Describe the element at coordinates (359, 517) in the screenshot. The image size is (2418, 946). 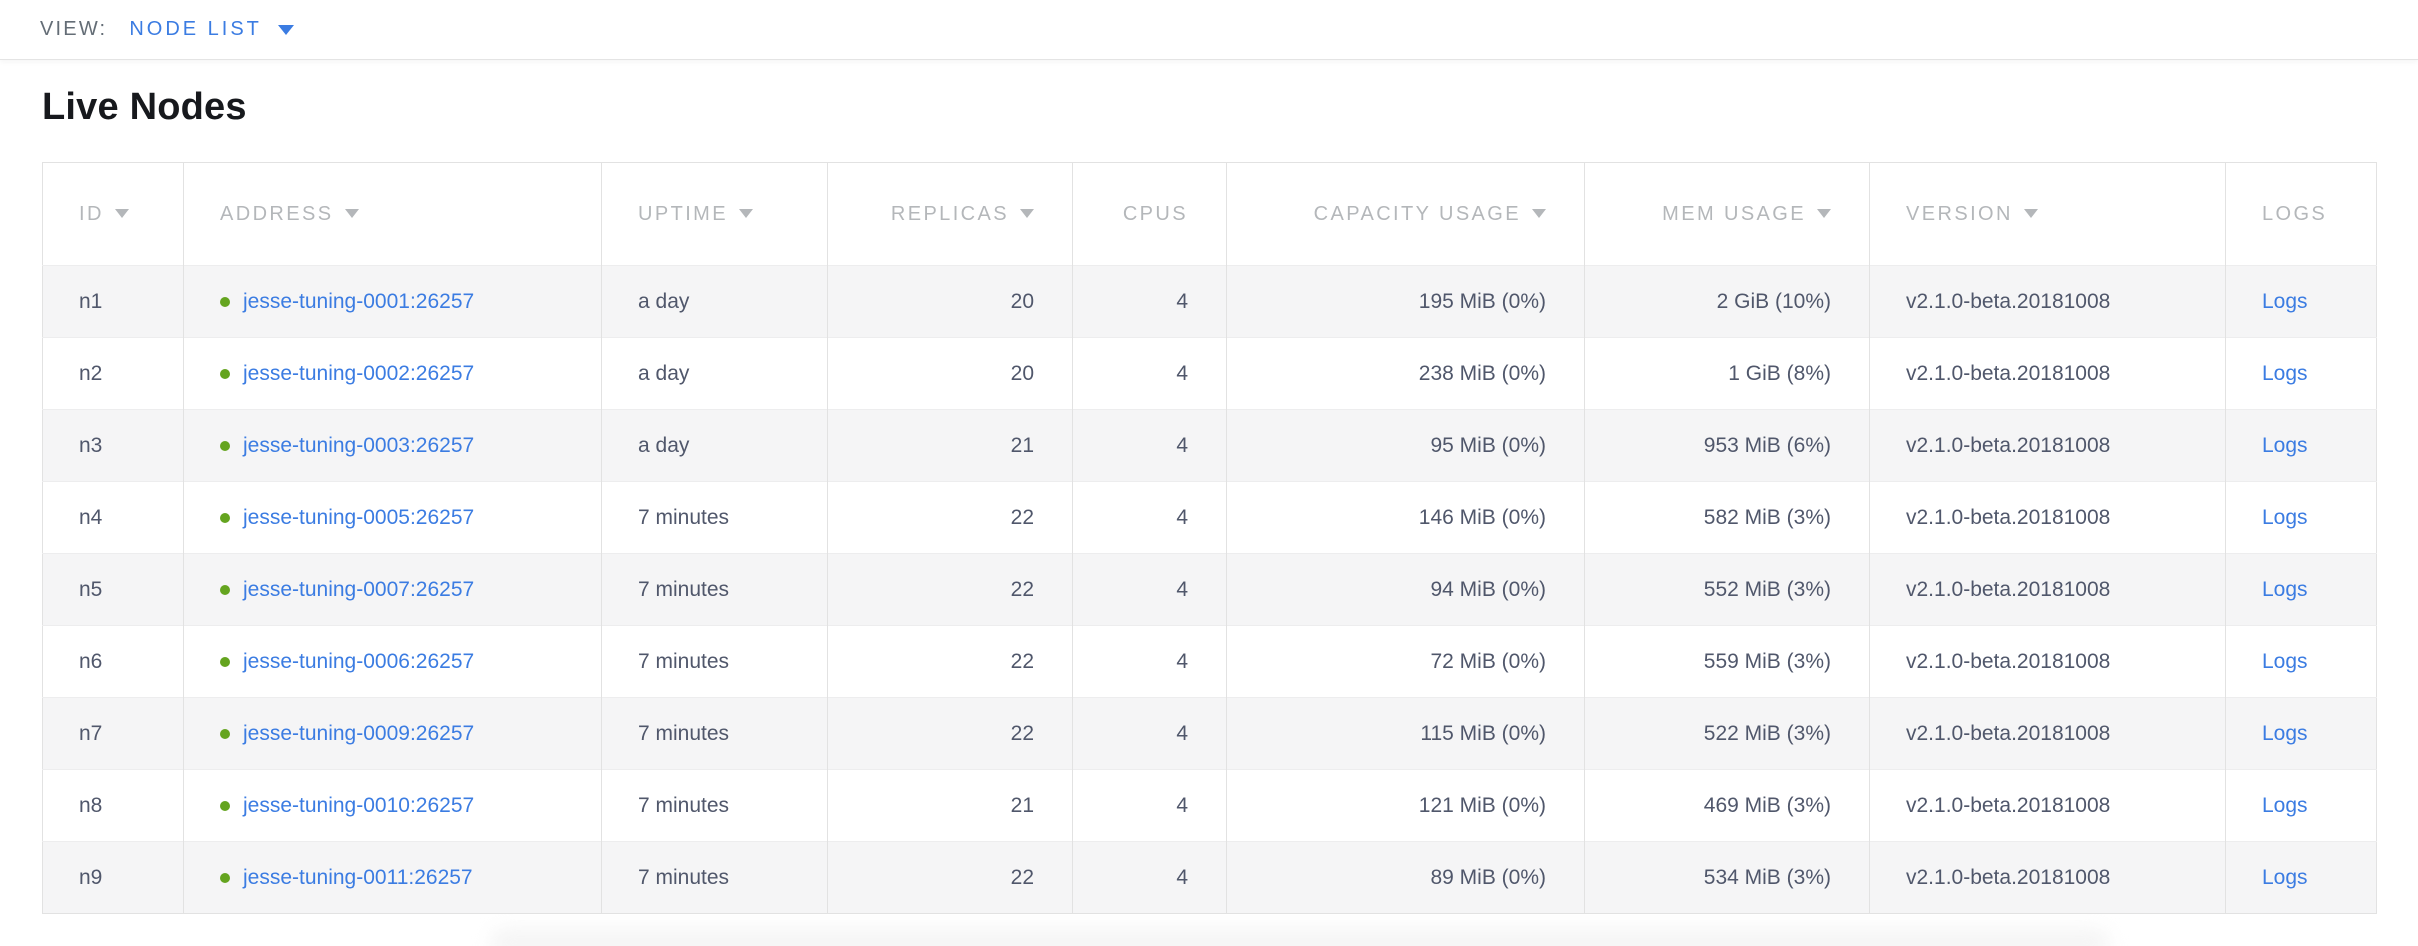
I see `node-address-link: jesse-tuning-0005:26257` at that location.